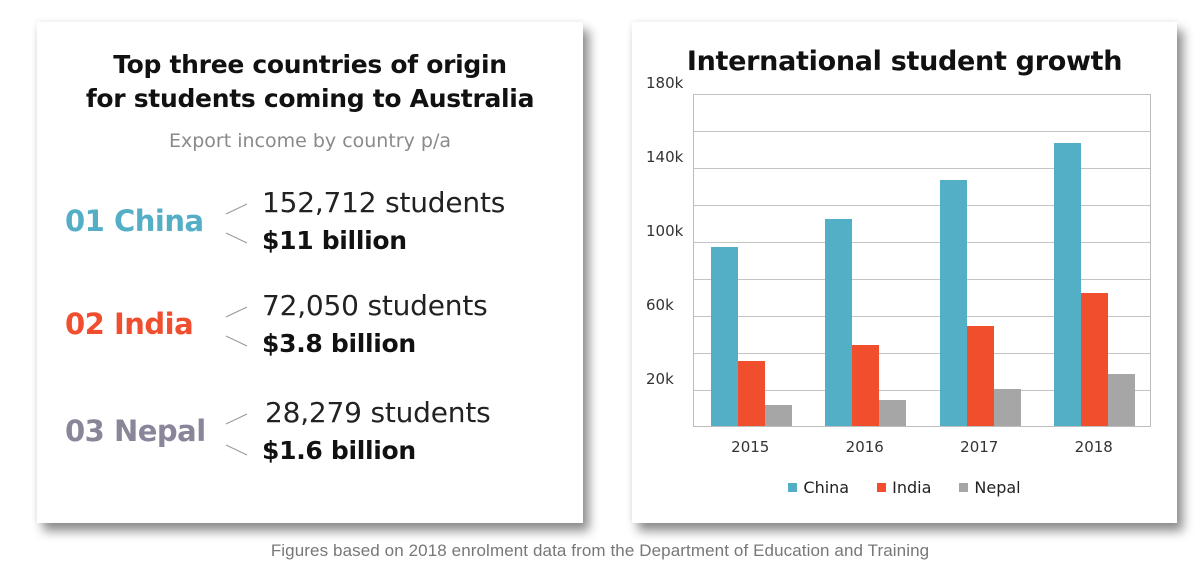 This screenshot has width=1200, height=579. I want to click on y-tick-label: 140k, so click(665, 157).